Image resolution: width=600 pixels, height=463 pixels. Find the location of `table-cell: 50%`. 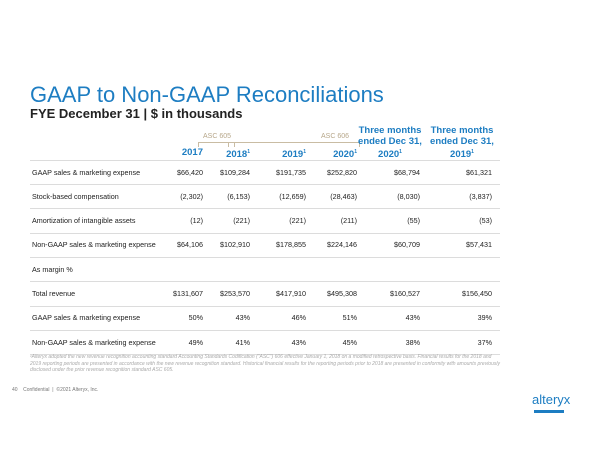

table-cell: 50% is located at coordinates (195, 318).